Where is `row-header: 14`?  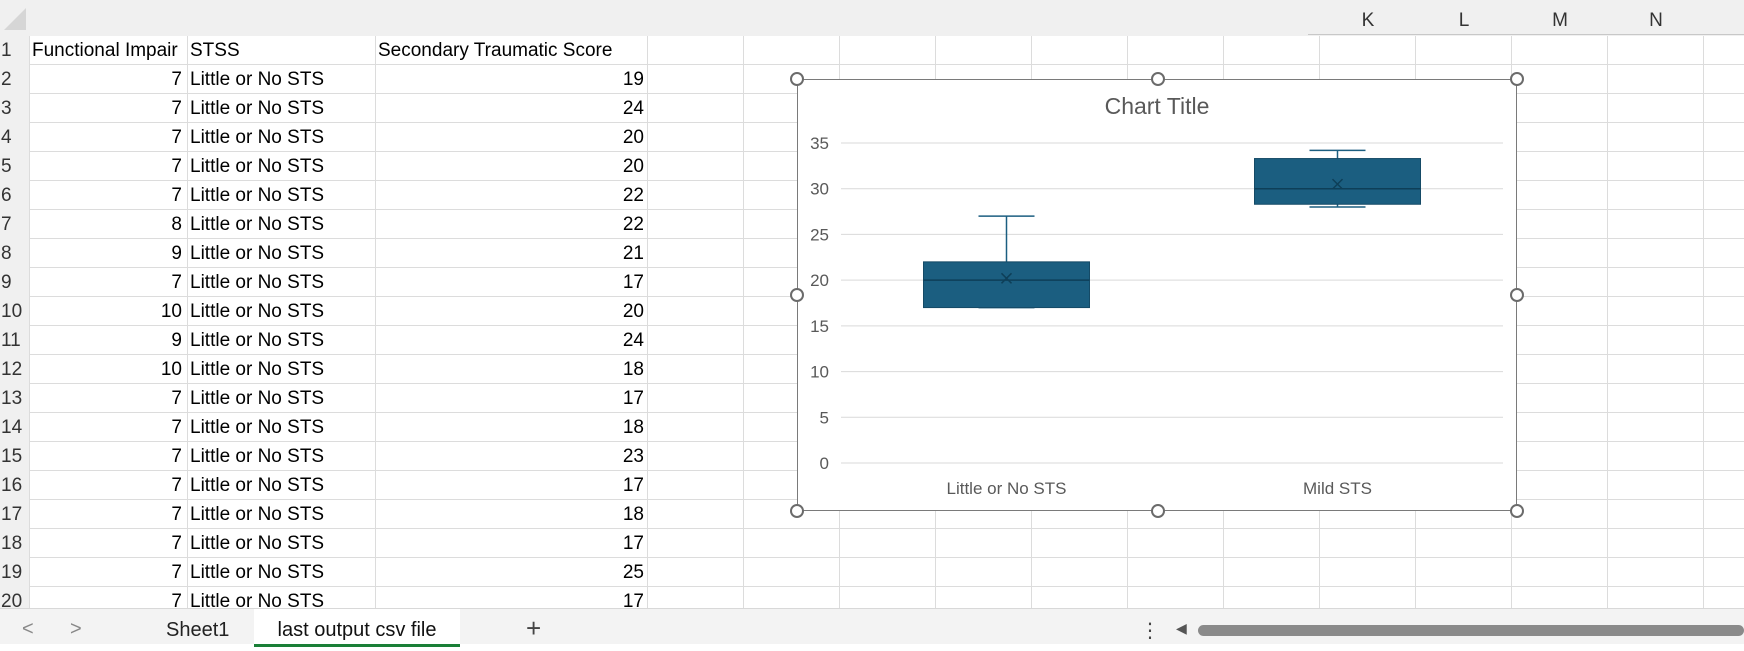
row-header: 14 is located at coordinates (12, 427).